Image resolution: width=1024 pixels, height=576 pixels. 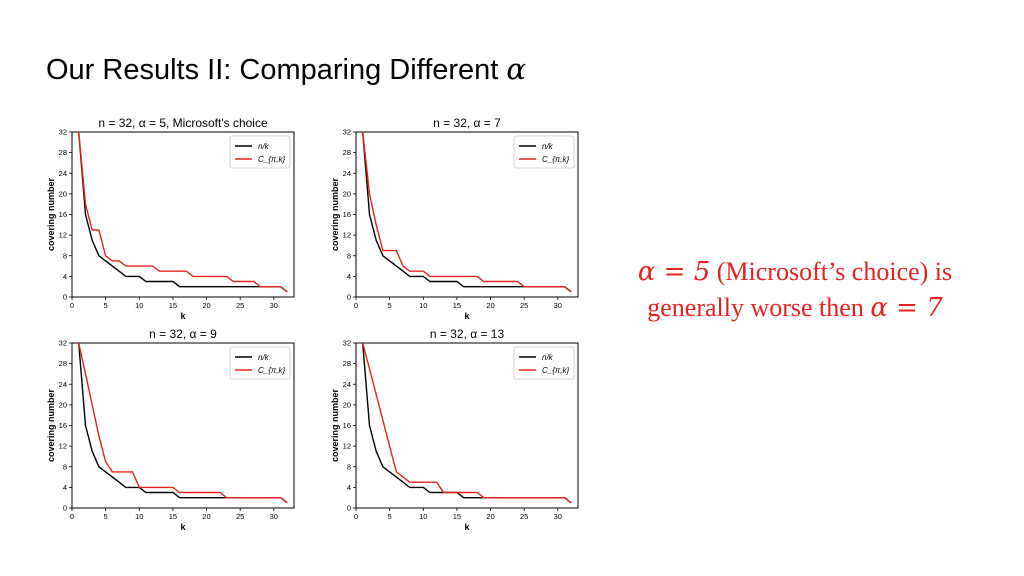 I want to click on note-text-2: generally worse then, so click(x=759, y=307).